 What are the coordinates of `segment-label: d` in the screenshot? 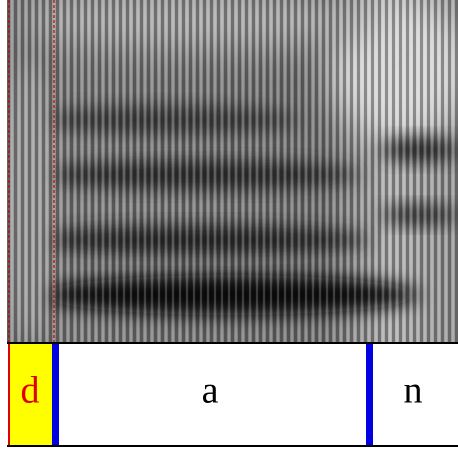 It's located at (30, 391).